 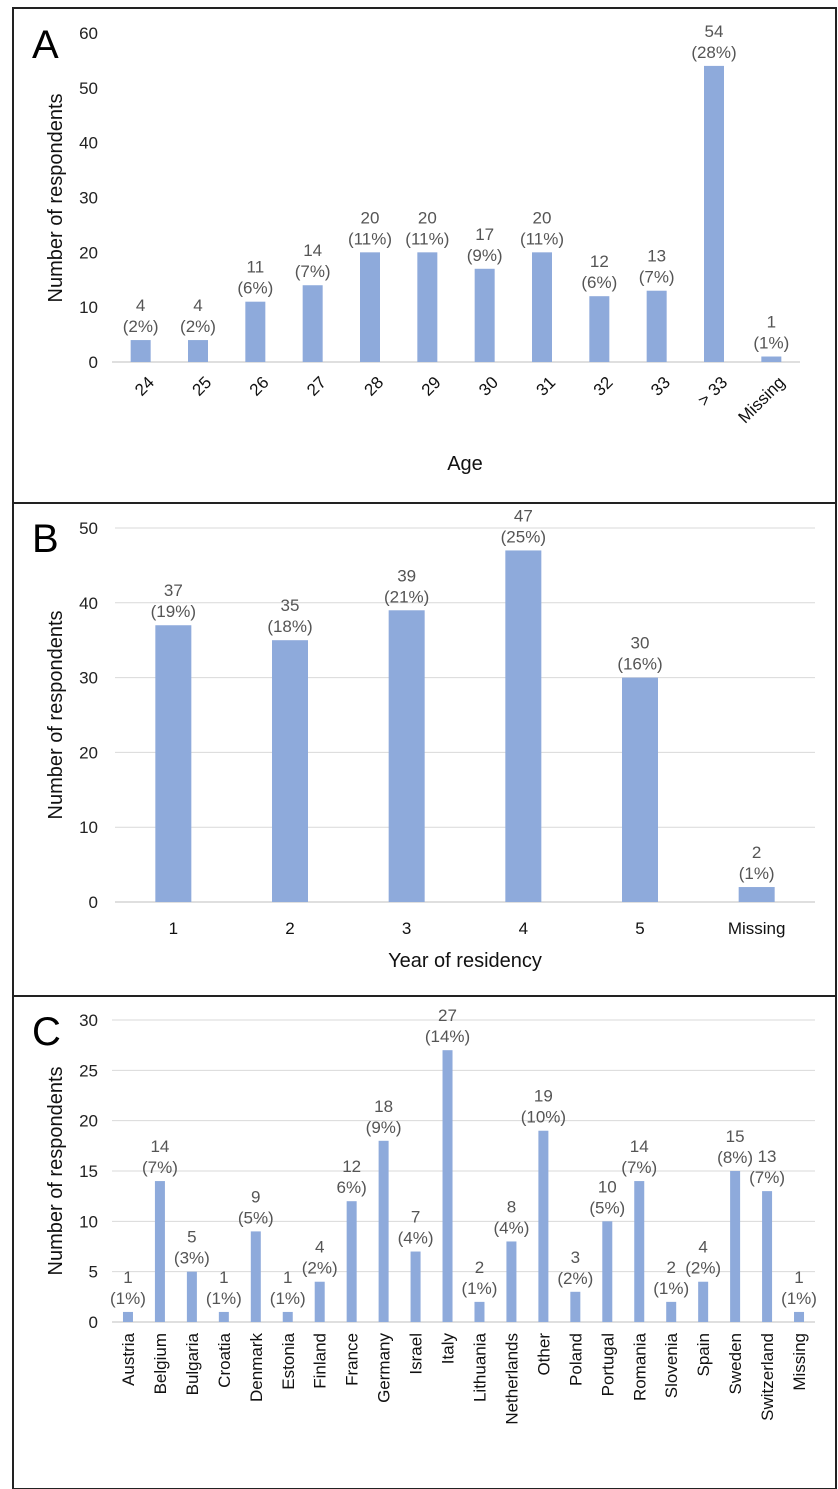 What do you see at coordinates (543, 1117) in the screenshot?
I see `panel-c-percent-label: (10%)` at bounding box center [543, 1117].